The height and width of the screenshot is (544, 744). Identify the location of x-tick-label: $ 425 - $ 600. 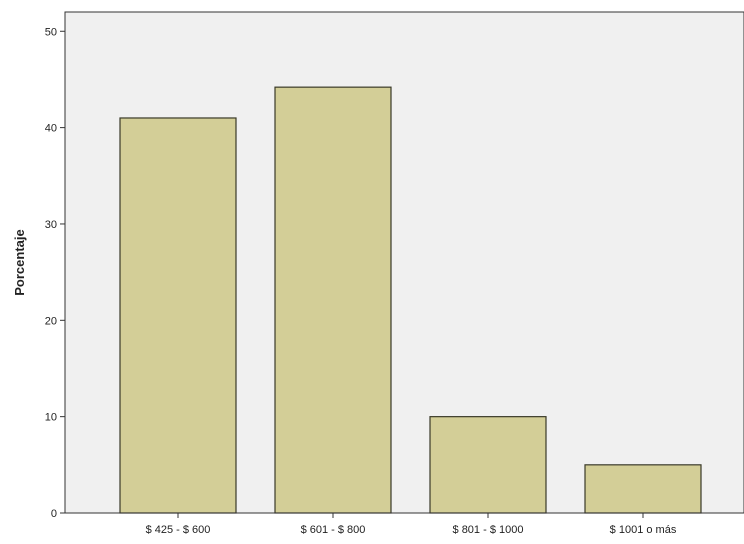
(178, 530).